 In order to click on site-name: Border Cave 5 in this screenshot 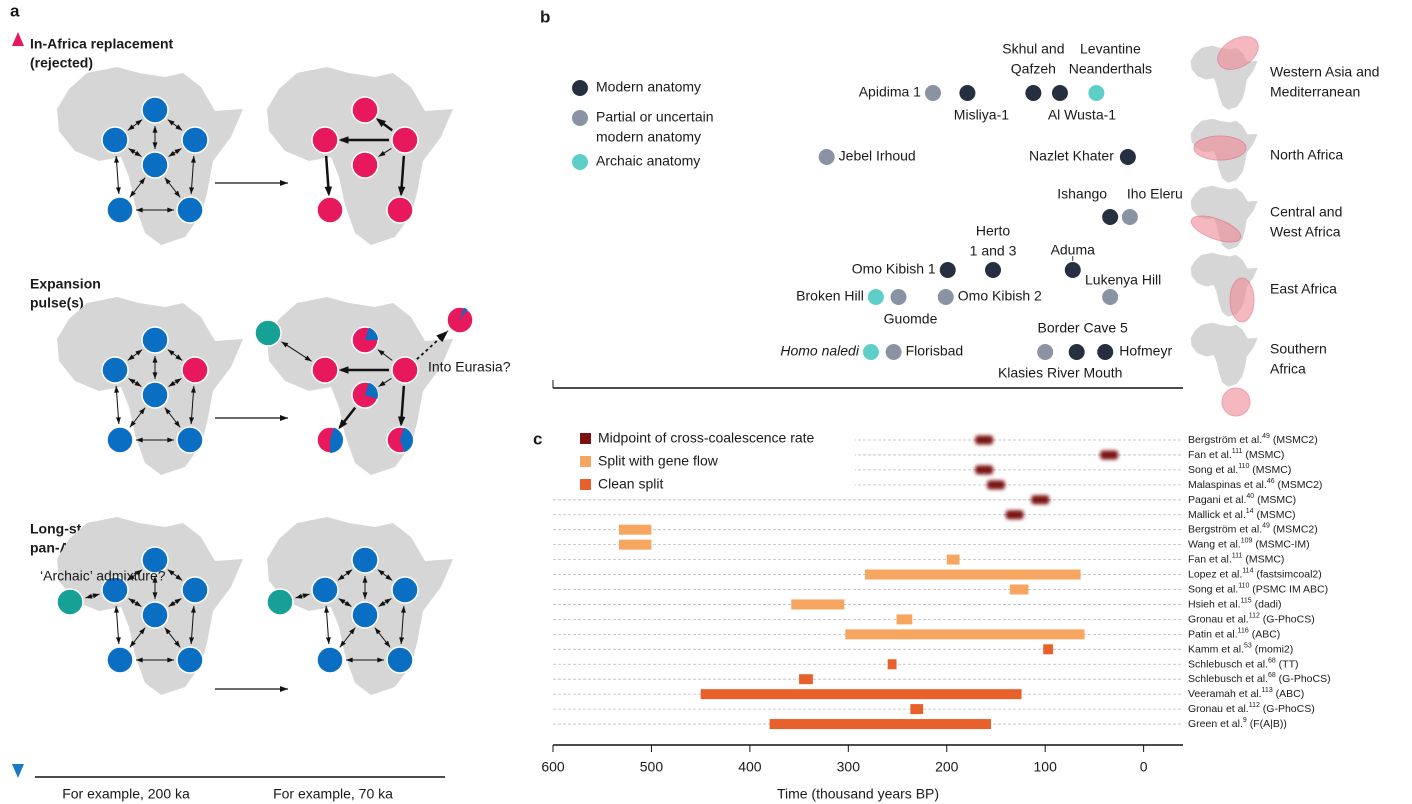, I will do `click(1083, 328)`.